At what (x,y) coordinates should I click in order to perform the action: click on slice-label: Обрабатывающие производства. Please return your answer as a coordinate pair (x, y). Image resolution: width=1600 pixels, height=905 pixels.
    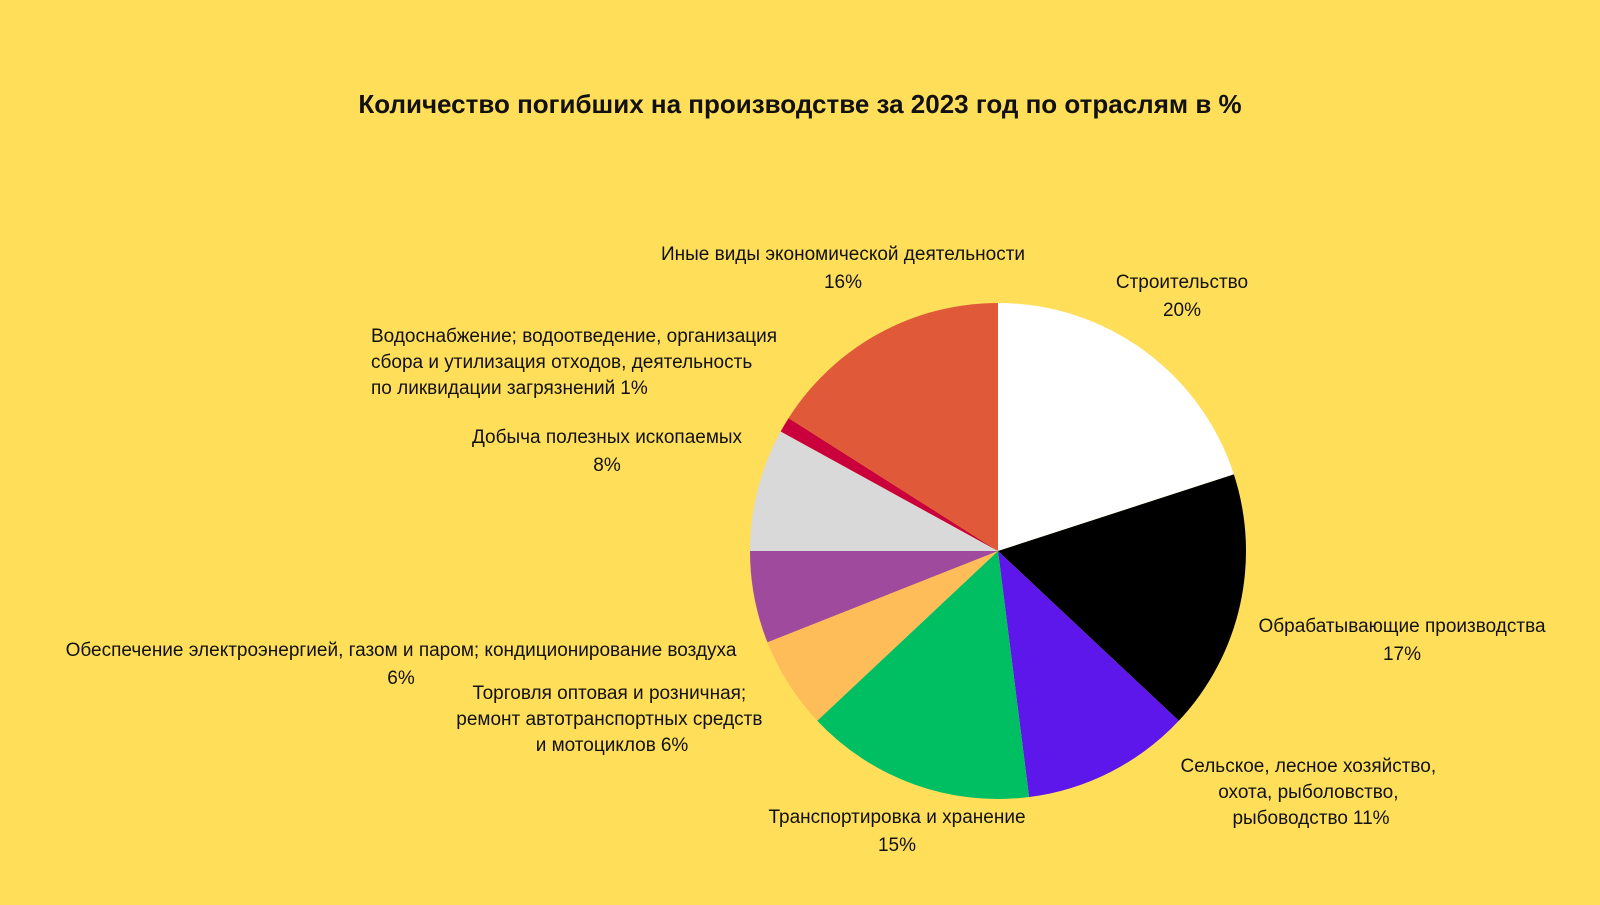
    Looking at the image, I should click on (1401, 626).